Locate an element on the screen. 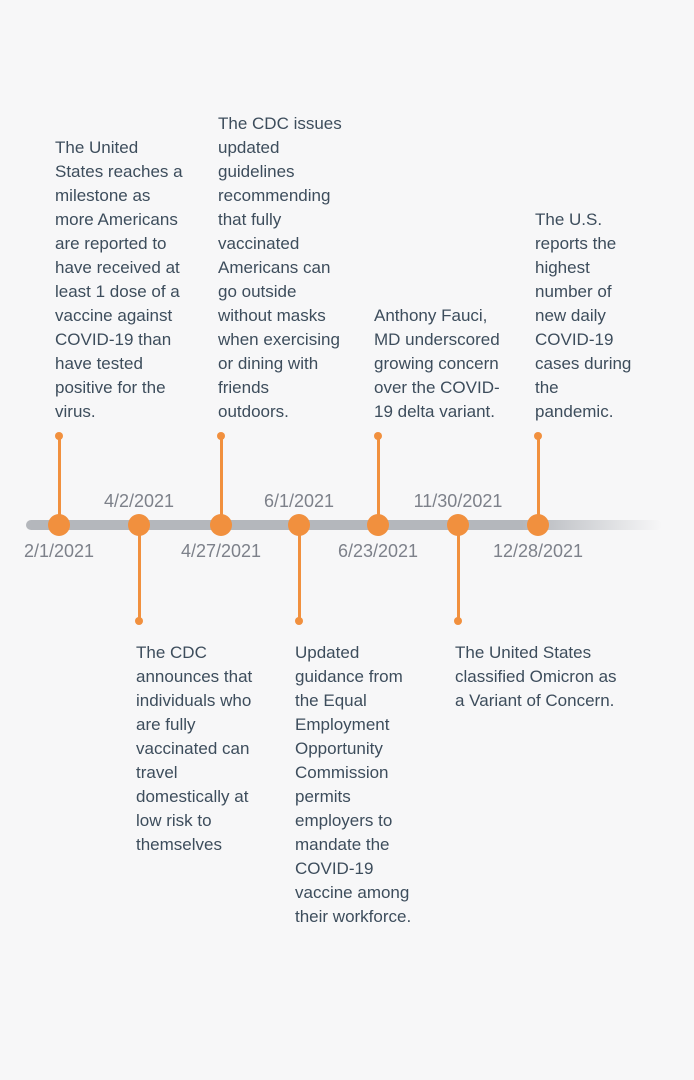  event-date: 4/2/2021 is located at coordinates (139, 501).